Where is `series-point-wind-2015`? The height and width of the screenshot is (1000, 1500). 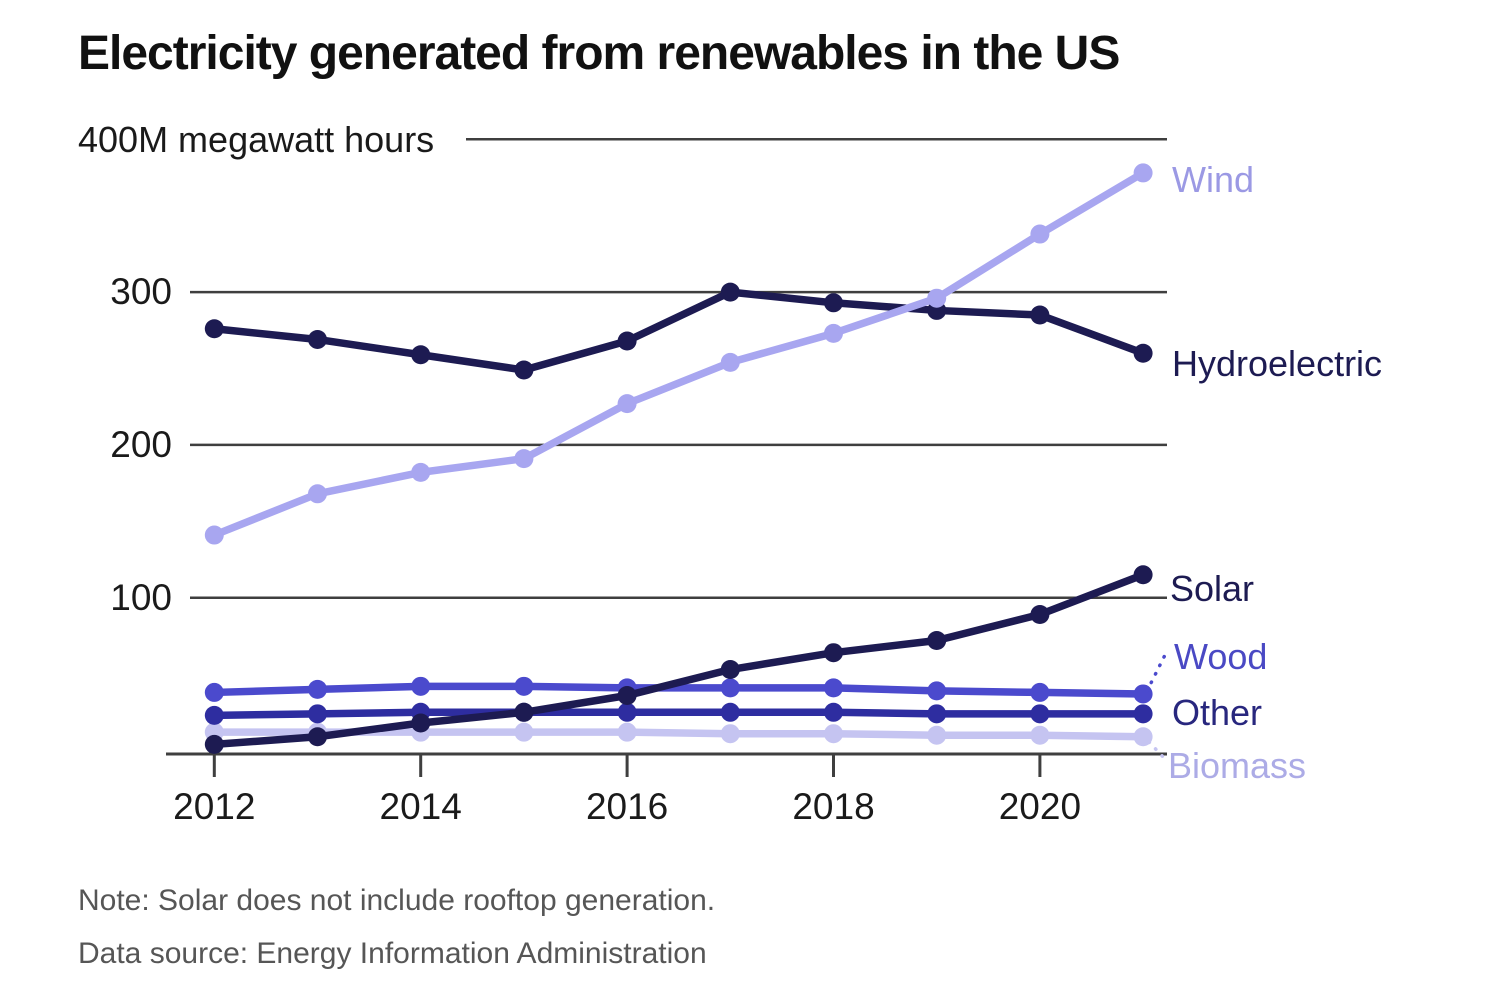 series-point-wind-2015 is located at coordinates (524, 459).